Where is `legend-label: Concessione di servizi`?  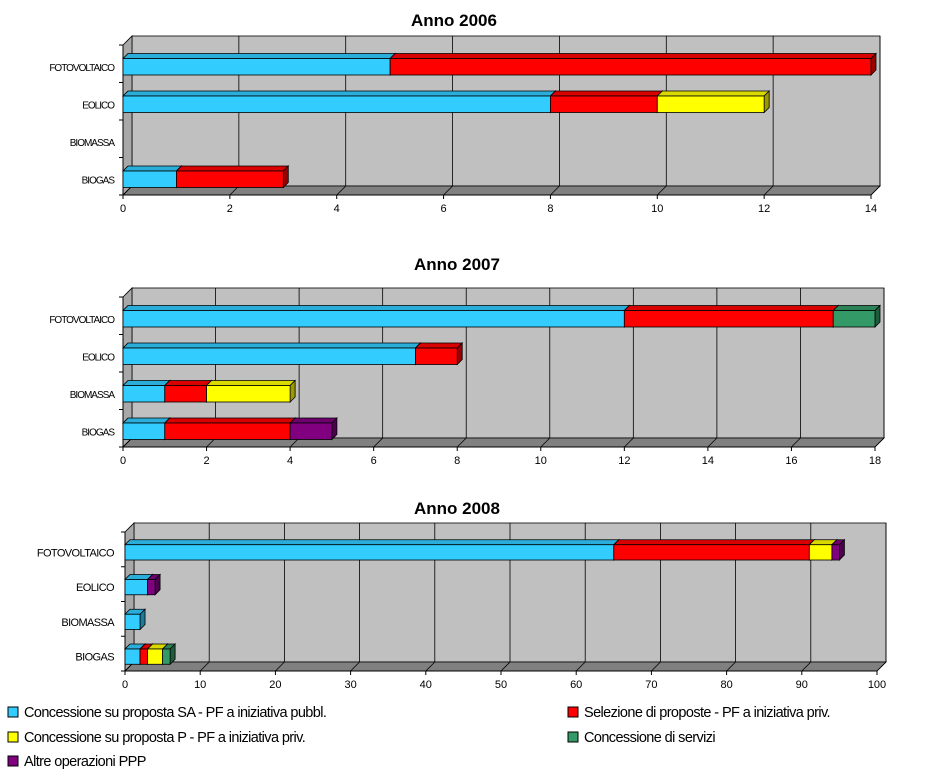 legend-label: Concessione di servizi is located at coordinates (649, 738).